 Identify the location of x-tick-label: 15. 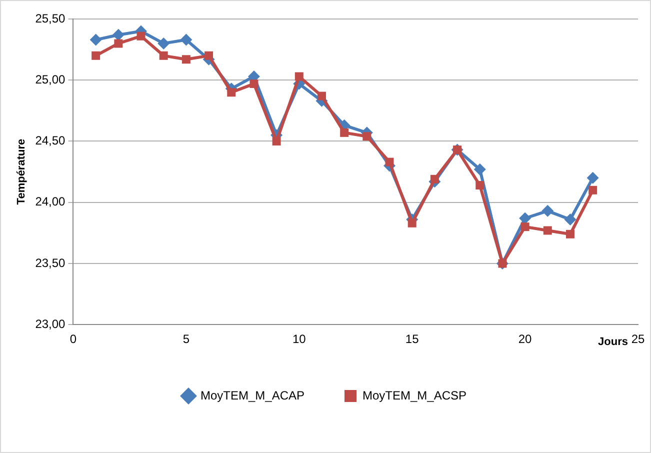
(412, 339).